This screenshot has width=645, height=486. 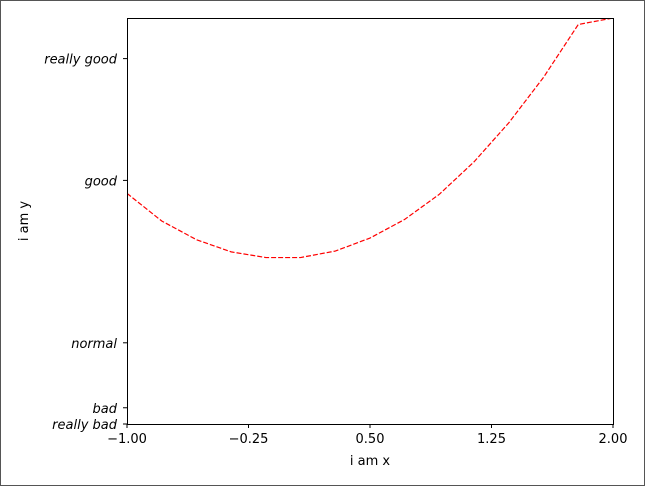 What do you see at coordinates (613, 439) in the screenshot?
I see `x-tick-label: 2.00` at bounding box center [613, 439].